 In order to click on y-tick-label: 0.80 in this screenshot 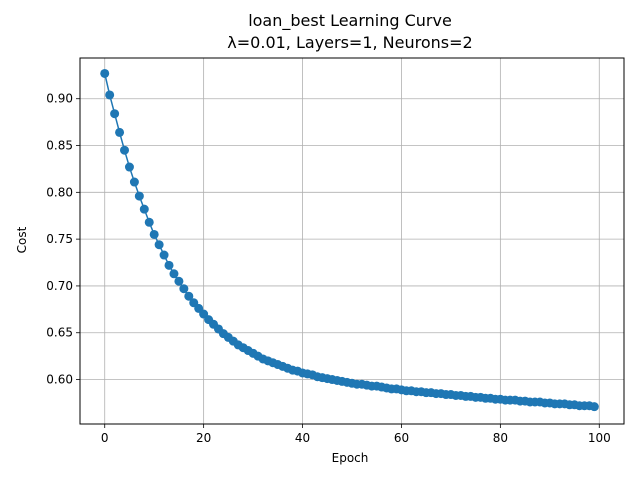, I will do `click(59, 192)`.